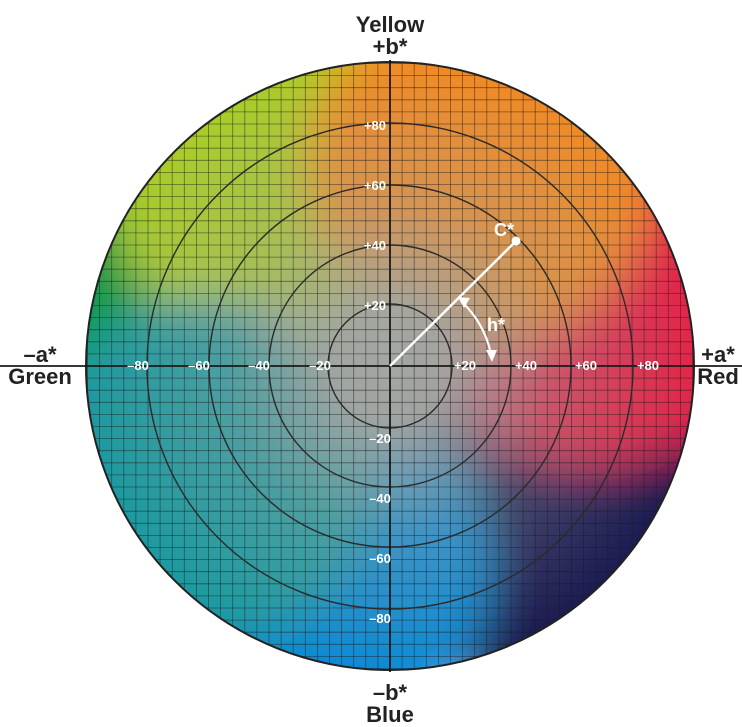  I want to click on tick-b-plus-20: +20, so click(375, 305).